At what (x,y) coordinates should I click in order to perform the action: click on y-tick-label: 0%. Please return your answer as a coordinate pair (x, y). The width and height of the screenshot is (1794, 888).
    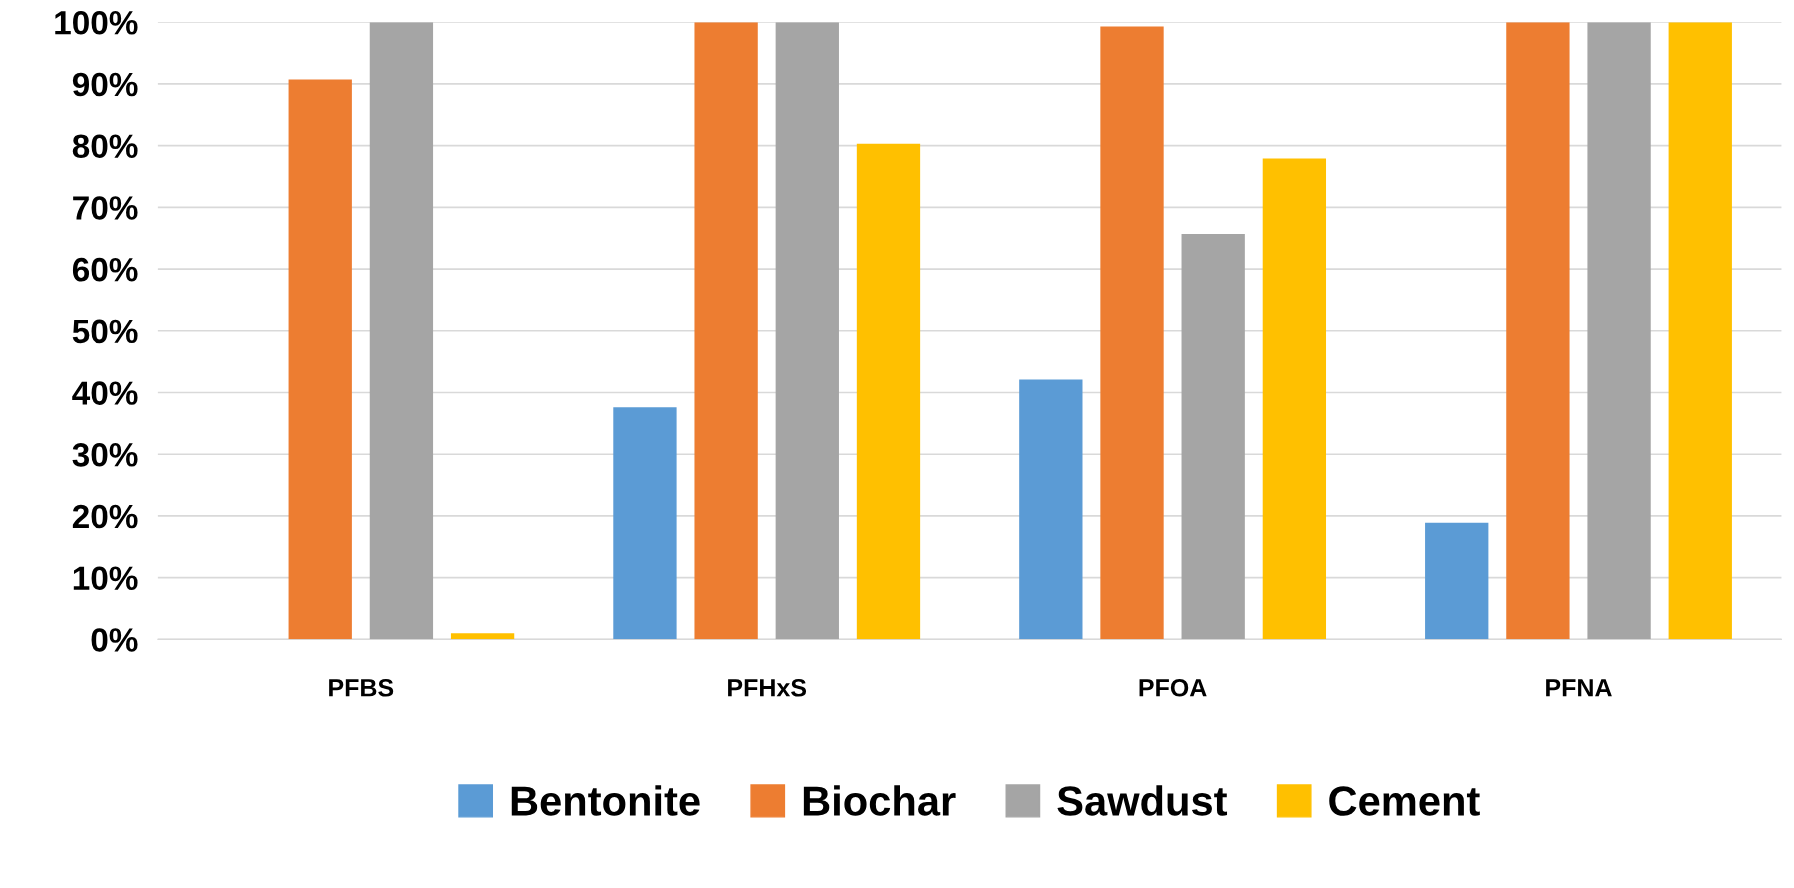
    Looking at the image, I should click on (114, 640).